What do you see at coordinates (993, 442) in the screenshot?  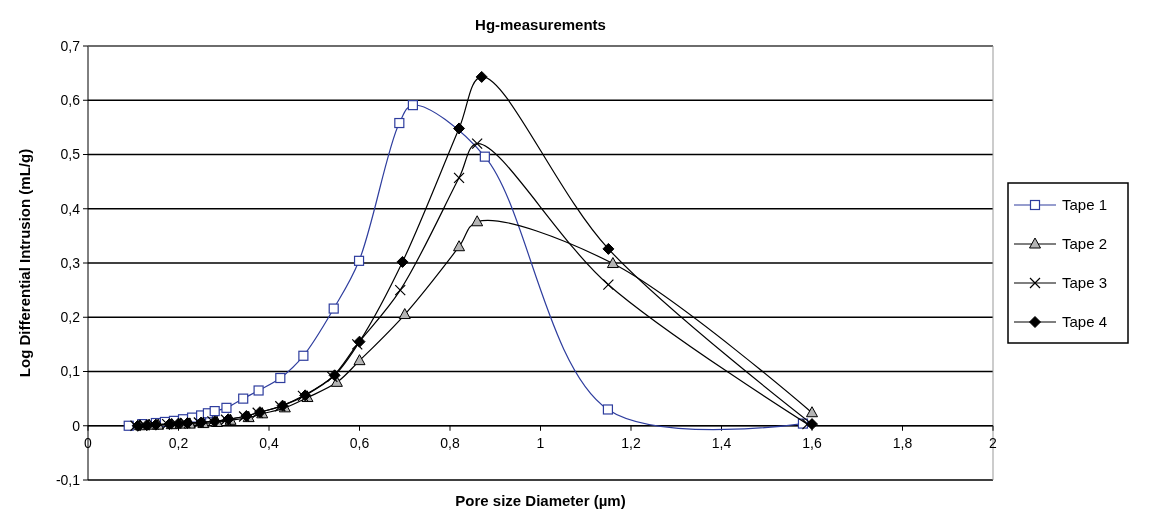 I see `x-tick-label: 2` at bounding box center [993, 442].